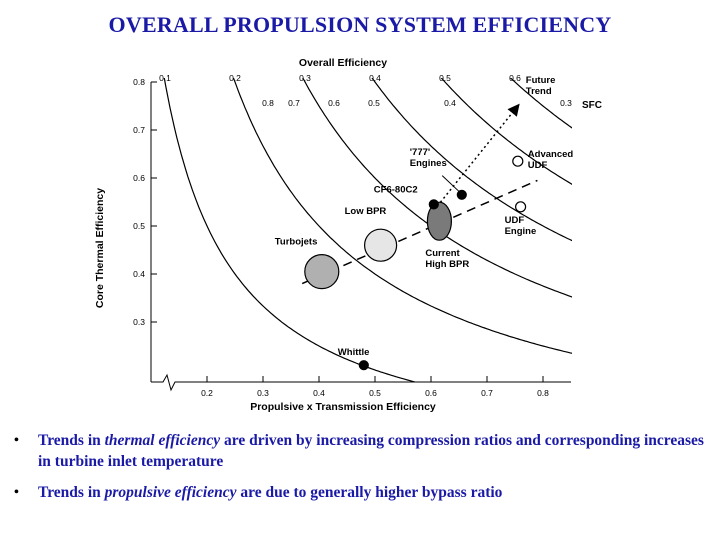 The width and height of the screenshot is (720, 540). What do you see at coordinates (419, 232) in the screenshot?
I see `trend-line-dashed` at bounding box center [419, 232].